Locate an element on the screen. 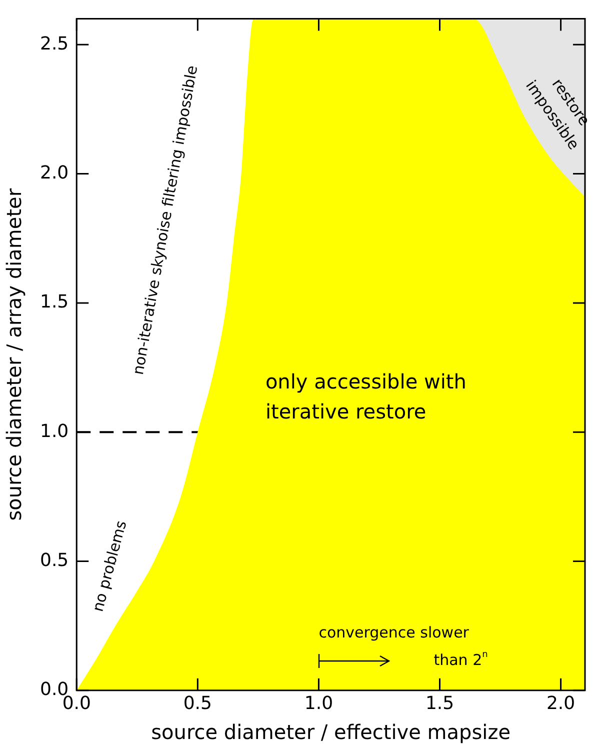  x-tick-label: 1.0 is located at coordinates (319, 703).